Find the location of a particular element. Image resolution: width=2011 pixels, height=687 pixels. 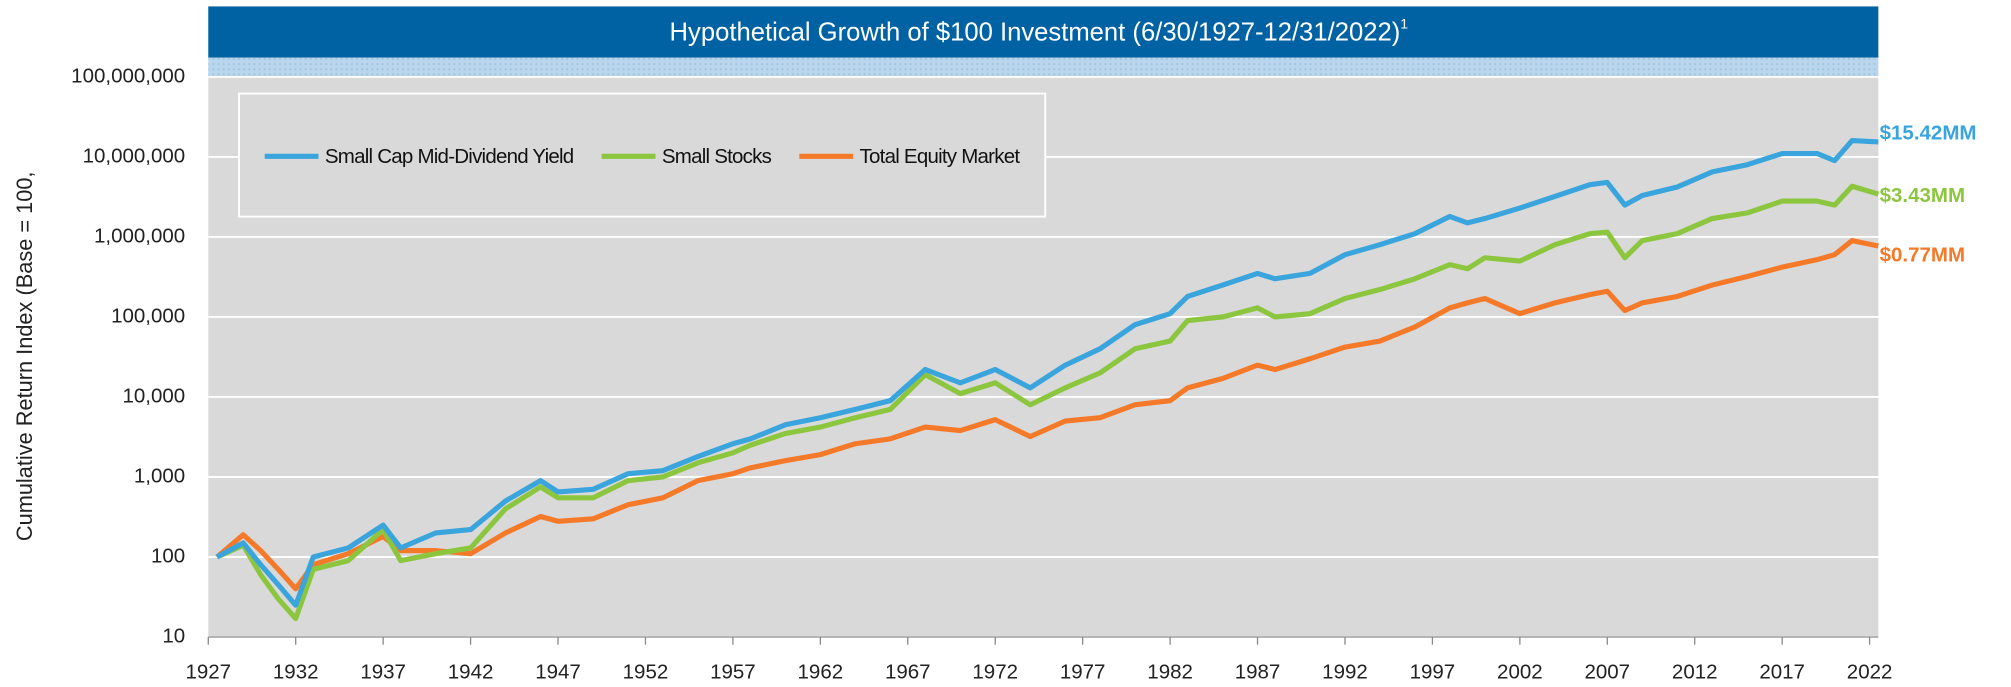

legend-label: Total Equity Market is located at coordinates (940, 156).